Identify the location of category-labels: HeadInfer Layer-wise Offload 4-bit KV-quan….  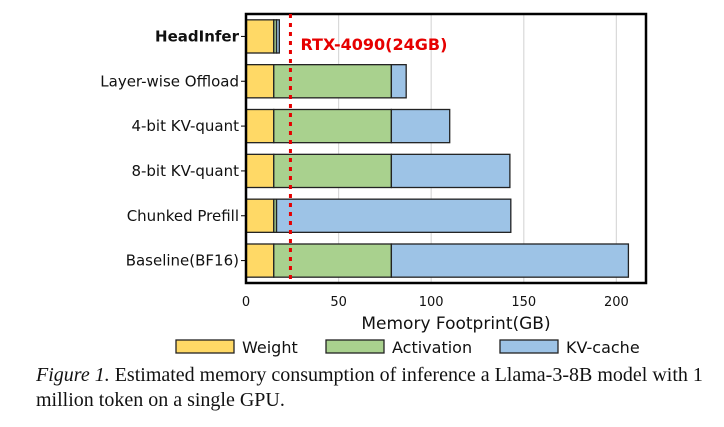
(173, 148).